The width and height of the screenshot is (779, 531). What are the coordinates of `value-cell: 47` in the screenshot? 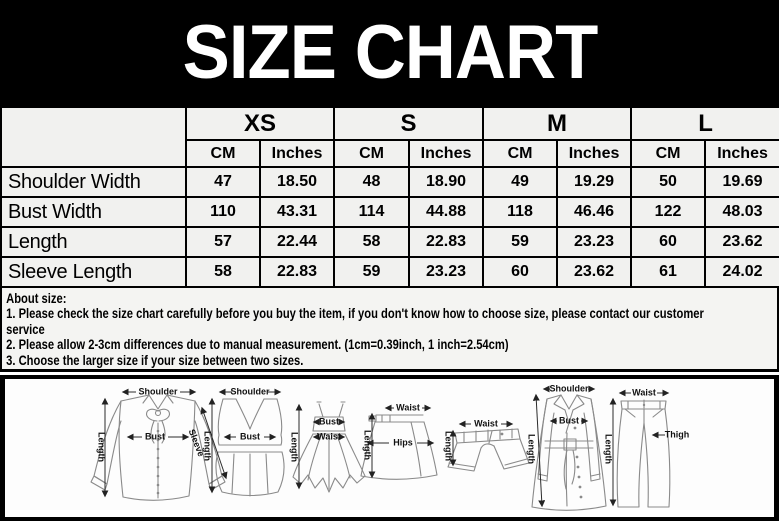 It's located at (223, 182).